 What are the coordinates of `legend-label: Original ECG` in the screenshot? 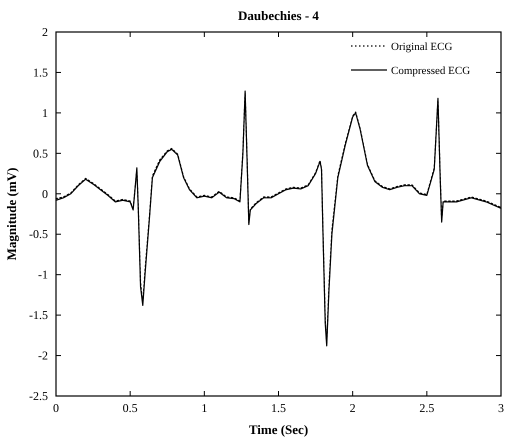 It's located at (421, 47).